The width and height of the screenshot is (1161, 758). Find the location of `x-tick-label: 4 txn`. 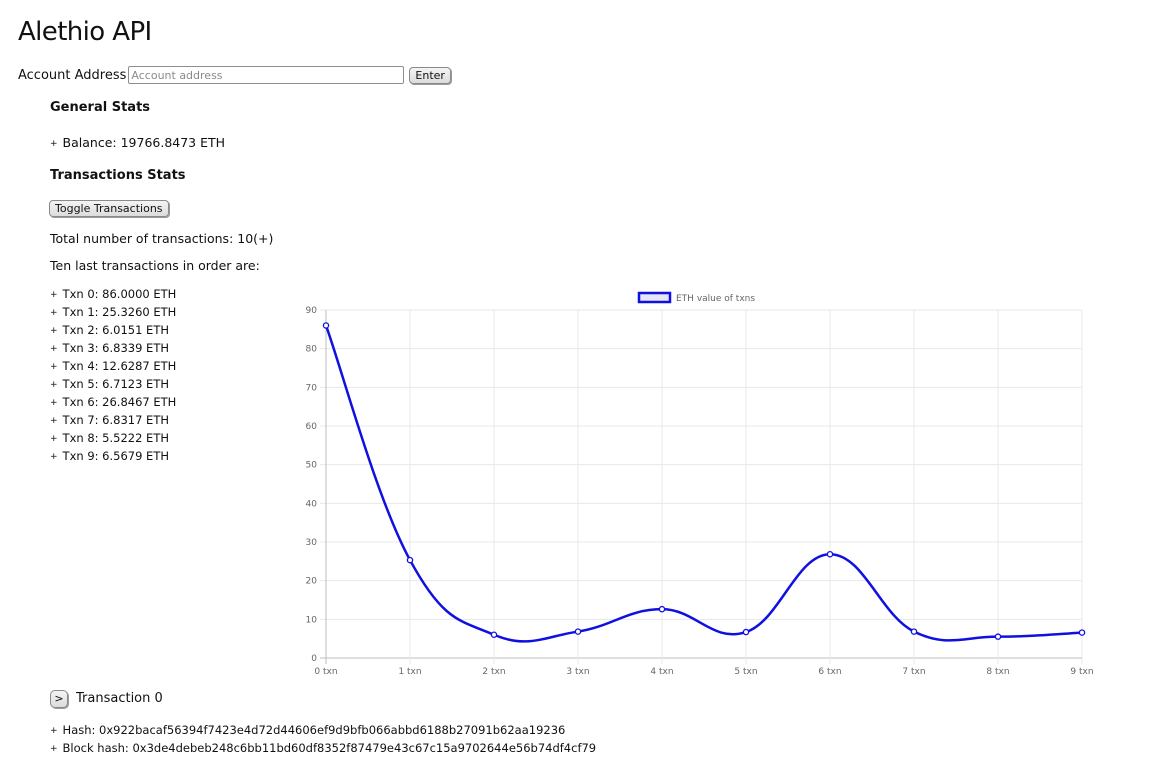

x-tick-label: 4 txn is located at coordinates (661, 672).